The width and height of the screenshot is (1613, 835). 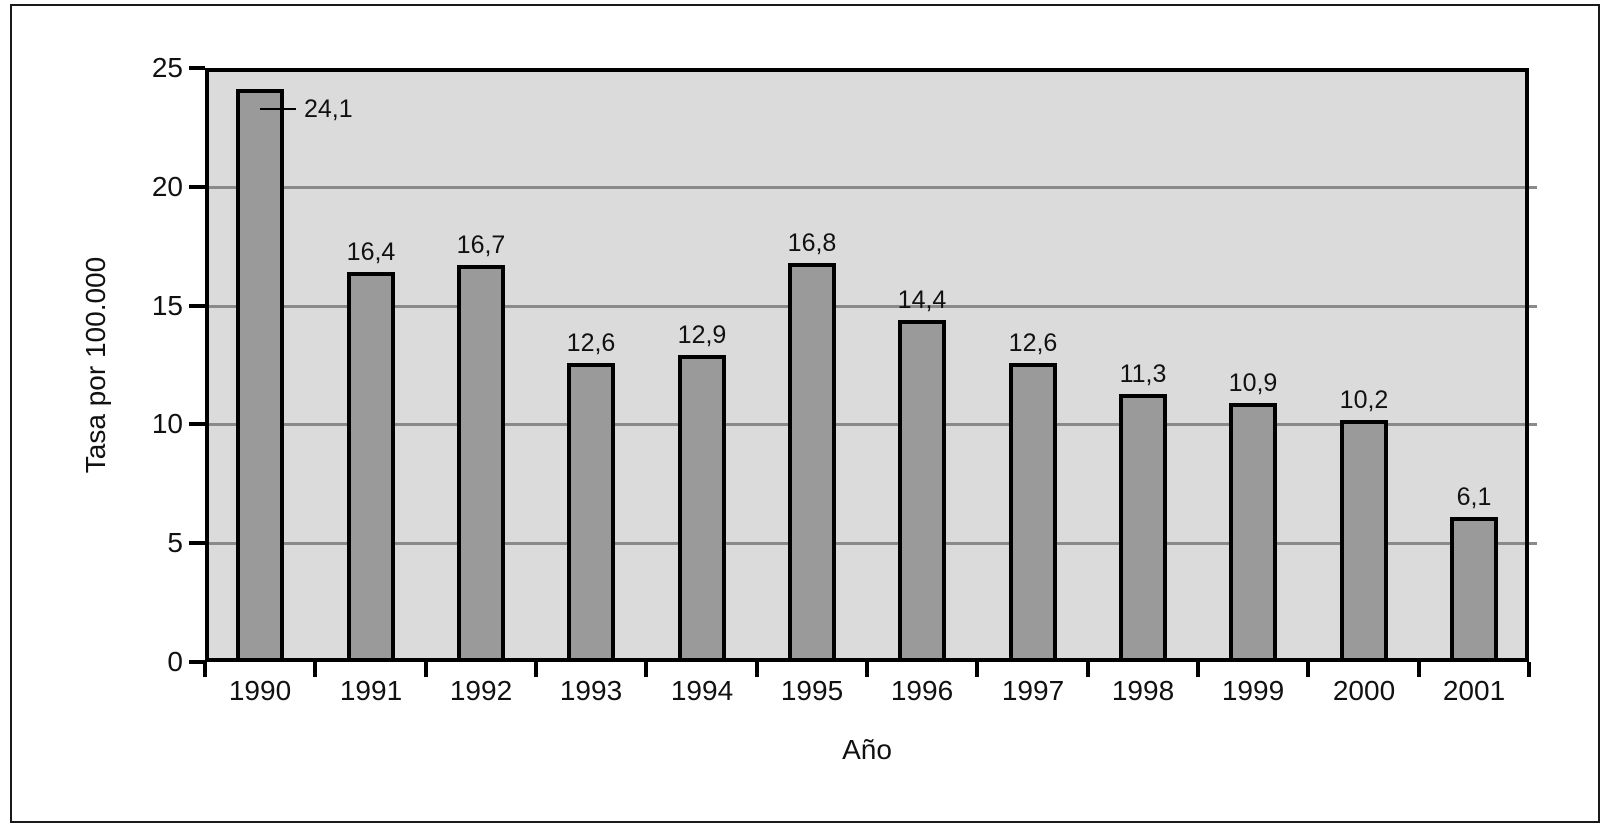 What do you see at coordinates (260, 690) in the screenshot?
I see `x-axis-tick-label: 1990` at bounding box center [260, 690].